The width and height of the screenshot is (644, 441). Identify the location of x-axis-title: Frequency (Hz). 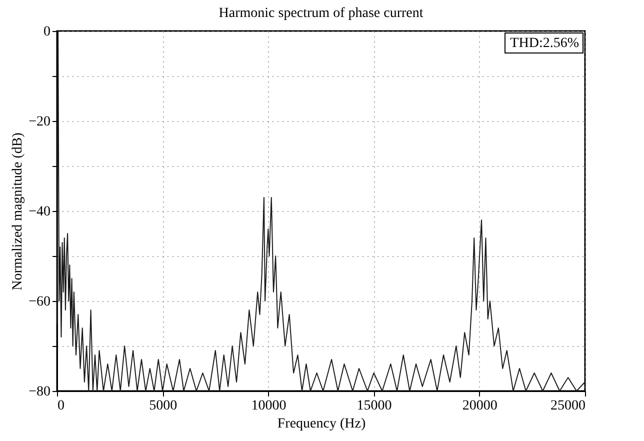
(321, 424).